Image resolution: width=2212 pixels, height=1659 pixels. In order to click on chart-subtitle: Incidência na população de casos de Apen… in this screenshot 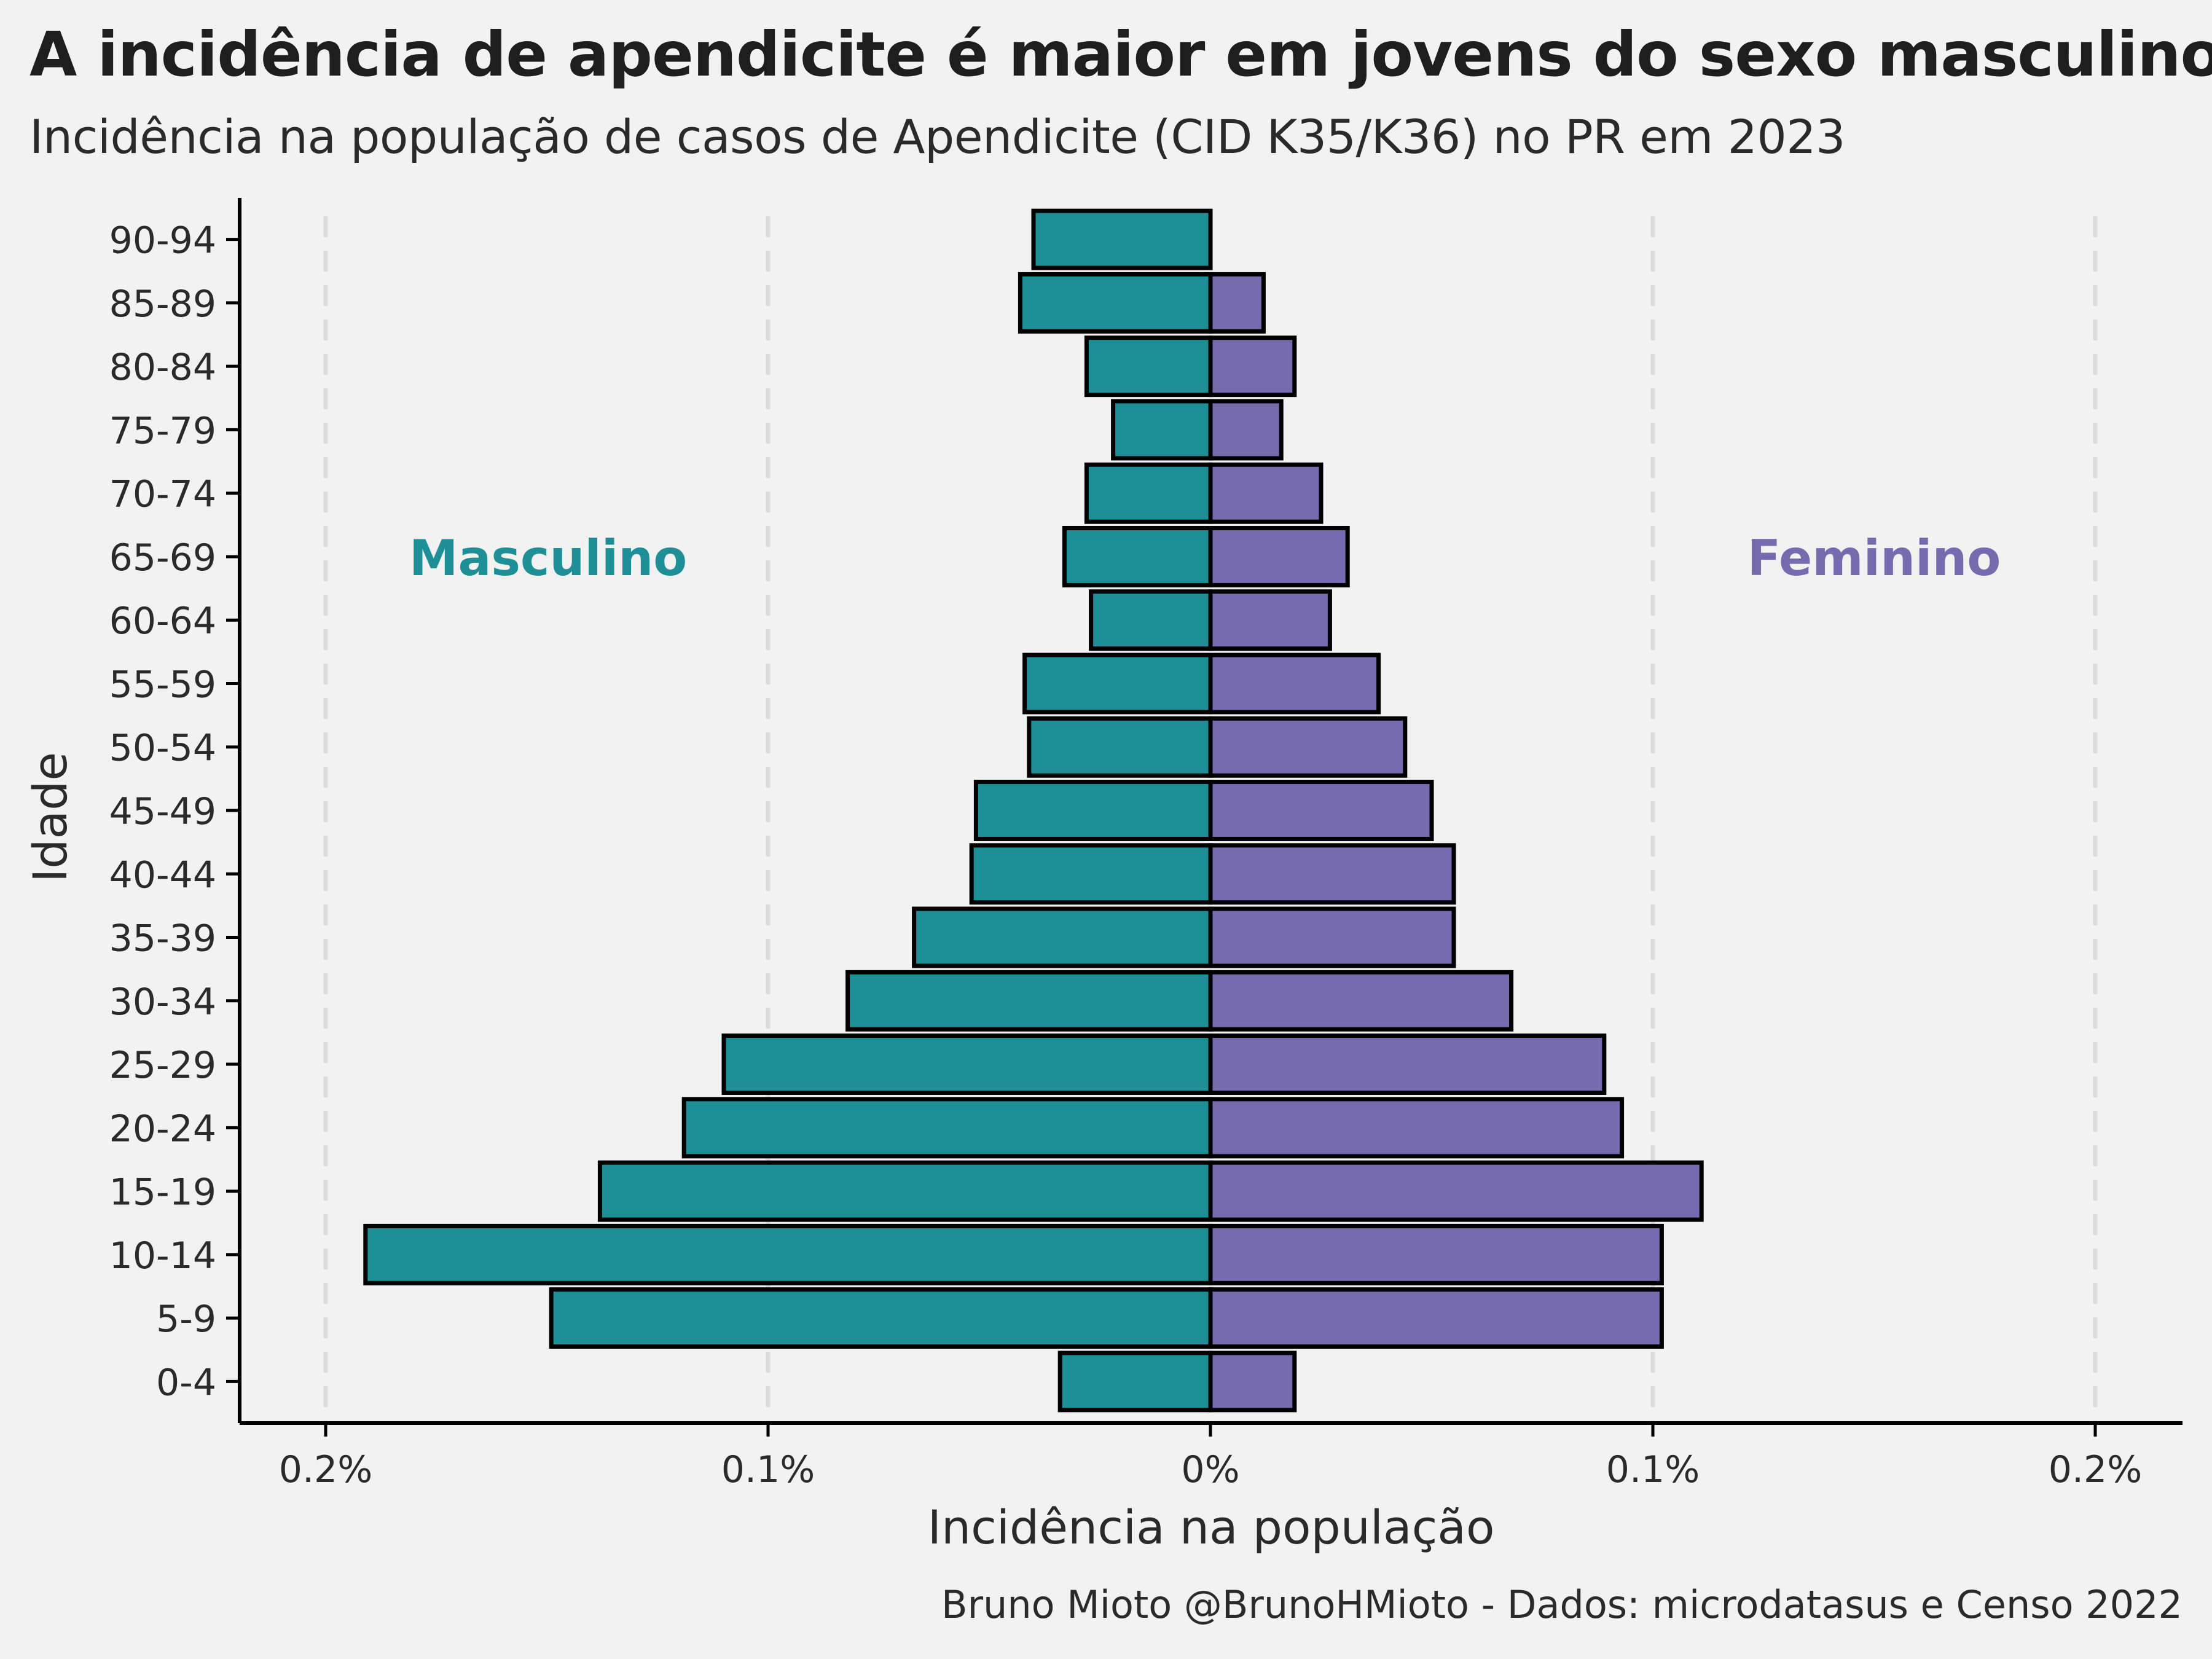, I will do `click(937, 136)`.